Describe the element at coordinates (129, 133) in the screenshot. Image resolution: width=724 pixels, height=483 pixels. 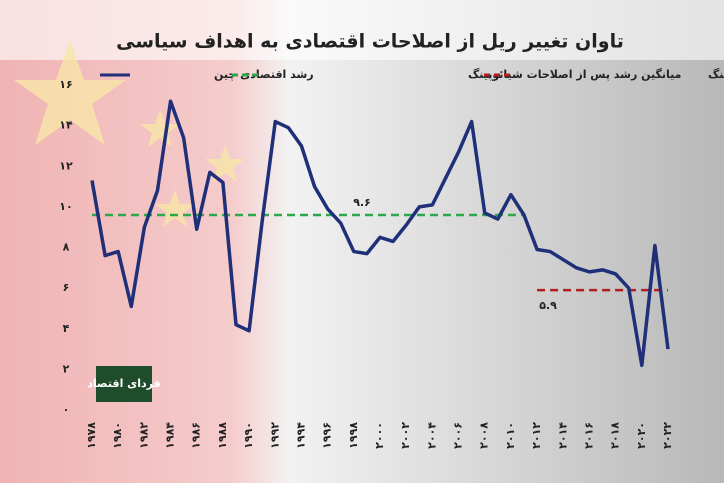
I see `flag-stars` at that location.